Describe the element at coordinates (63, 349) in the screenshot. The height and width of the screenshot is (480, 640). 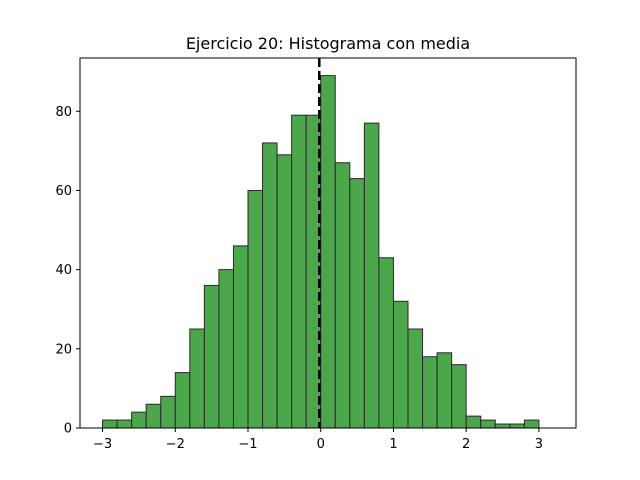
I see `y-tick-label: 20` at that location.